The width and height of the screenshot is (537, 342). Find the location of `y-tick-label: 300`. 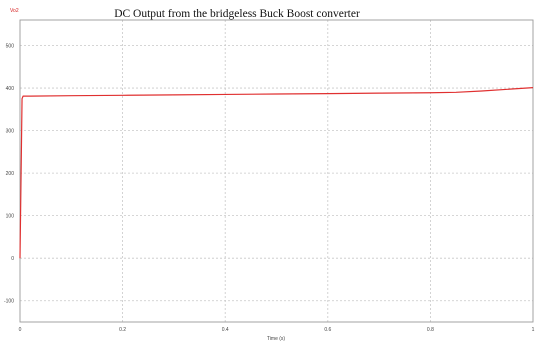

y-tick-label: 300 is located at coordinates (10, 132).